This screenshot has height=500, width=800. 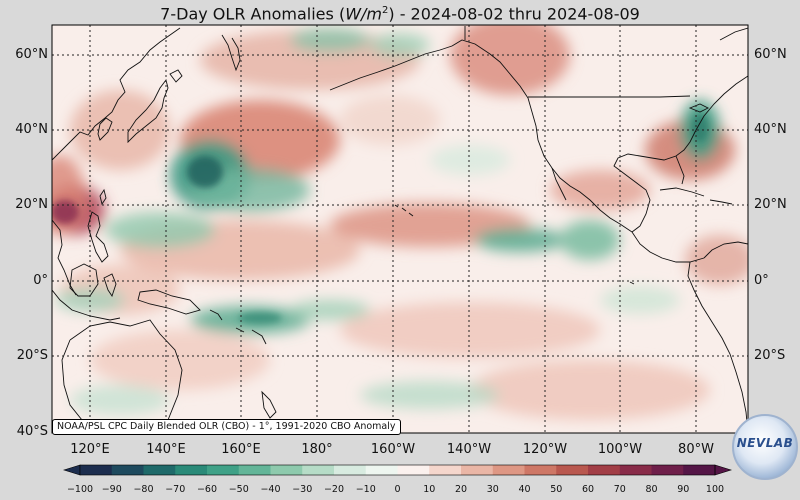 I want to click on lon-label: 100°W, so click(x=620, y=449).